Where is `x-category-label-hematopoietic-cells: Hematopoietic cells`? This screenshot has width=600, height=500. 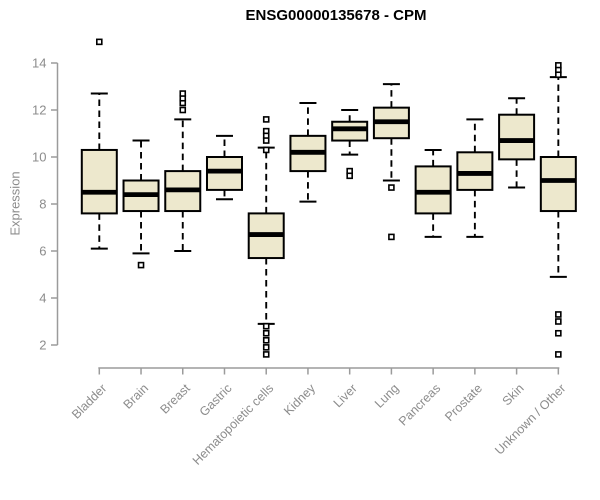 x-category-label-hematopoietic-cells: Hematopoietic cells is located at coordinates (233, 424).